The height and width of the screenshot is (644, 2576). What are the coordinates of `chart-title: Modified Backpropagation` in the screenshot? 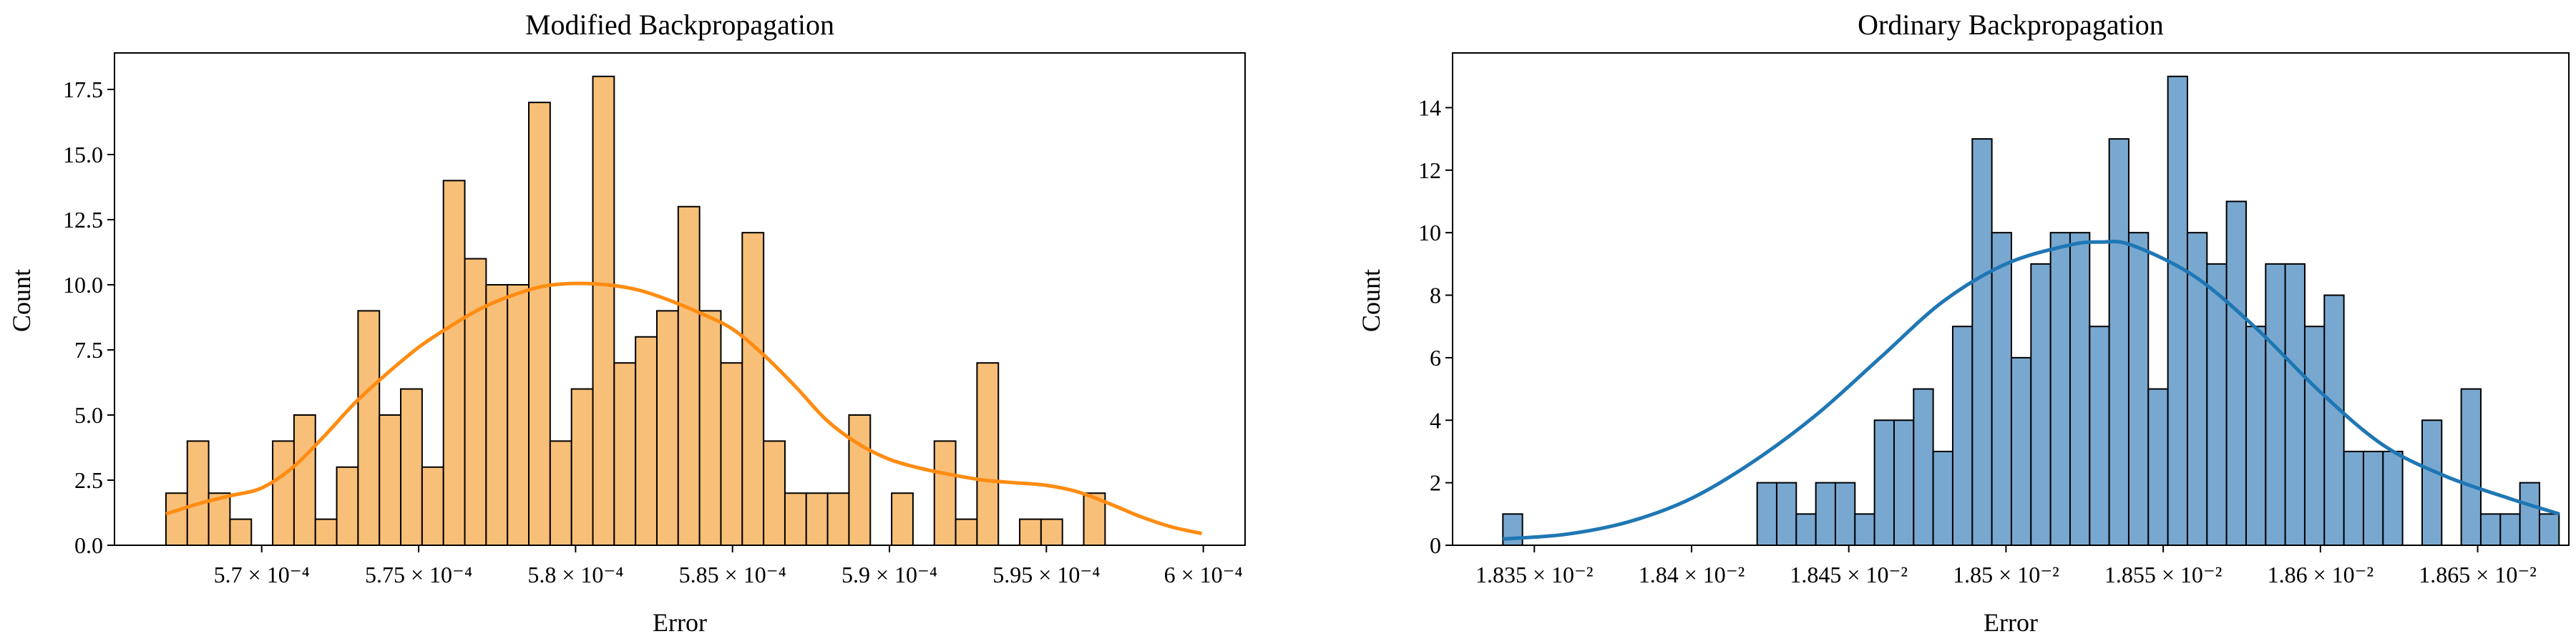 It's located at (679, 25).